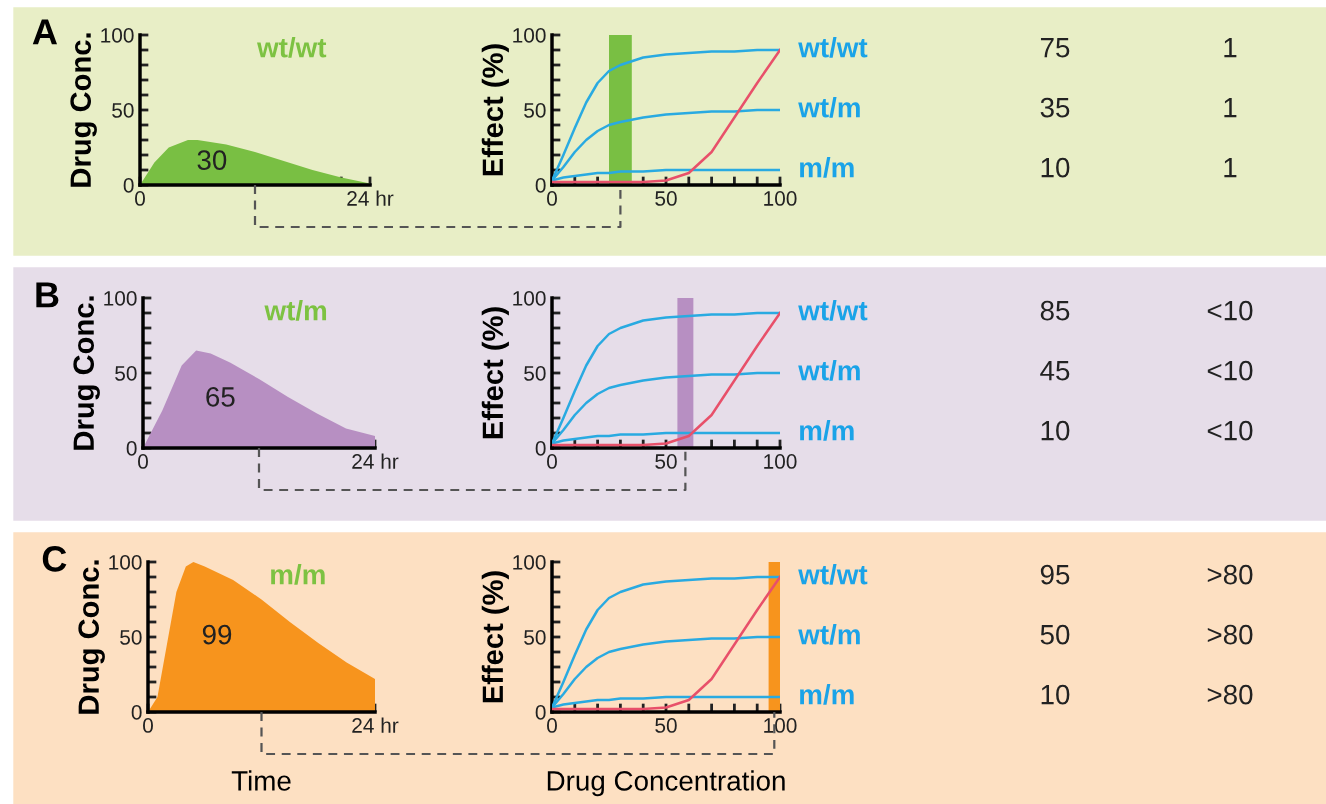 Image resolution: width=1326 pixels, height=804 pixels. I want to click on text: 35, so click(1055, 107).